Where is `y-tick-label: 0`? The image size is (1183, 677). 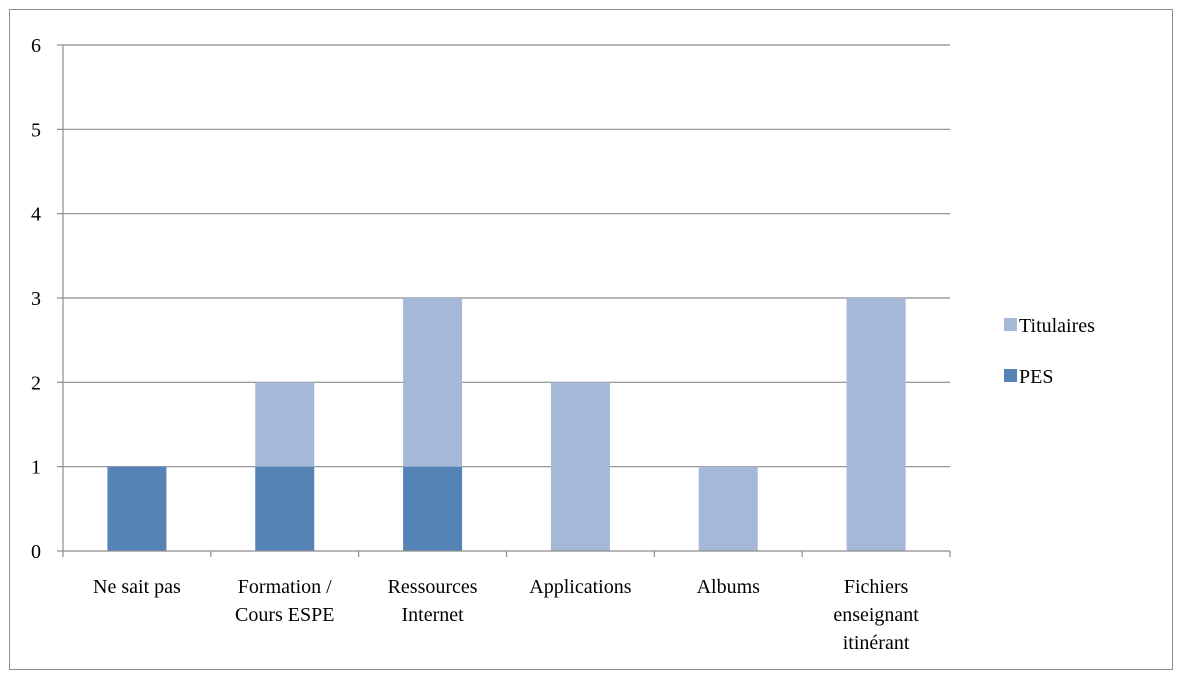 y-tick-label: 0 is located at coordinates (36, 552).